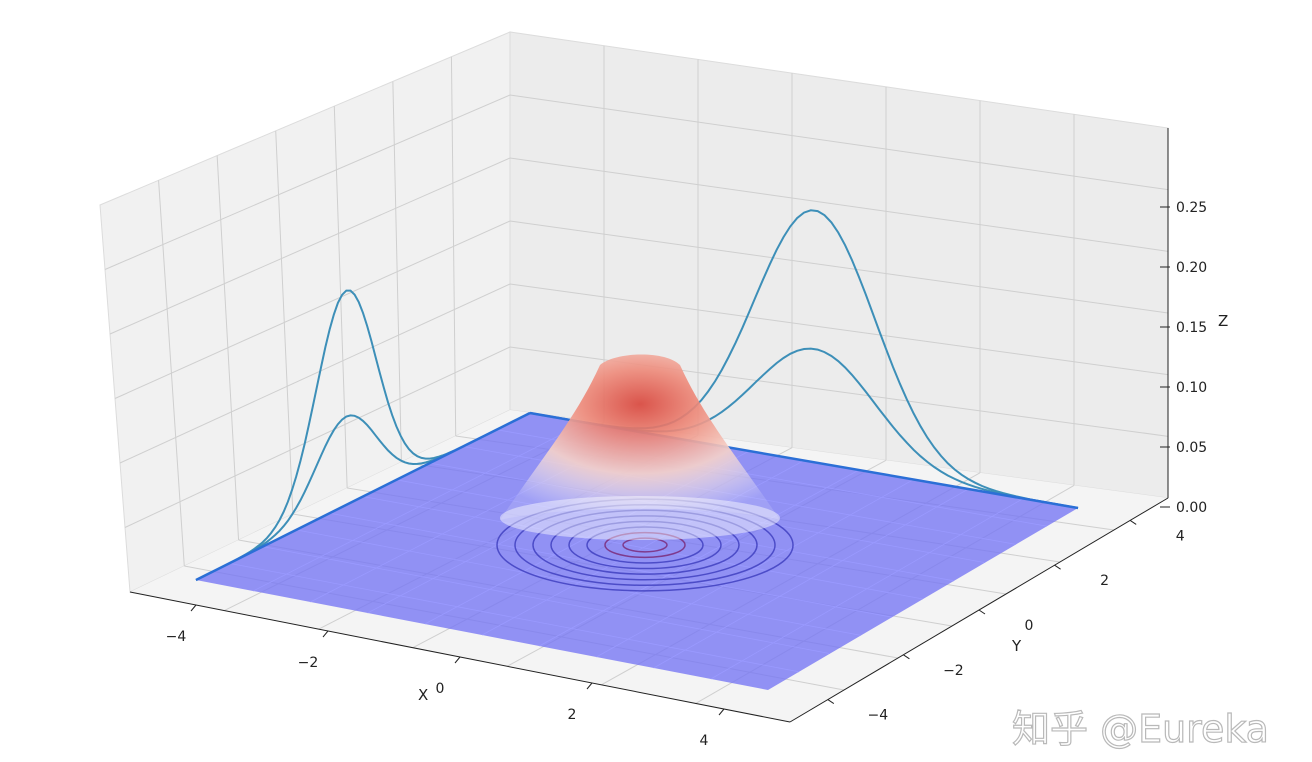  Describe the element at coordinates (1191, 268) in the screenshot. I see `z-tick-label: 0.20` at that location.